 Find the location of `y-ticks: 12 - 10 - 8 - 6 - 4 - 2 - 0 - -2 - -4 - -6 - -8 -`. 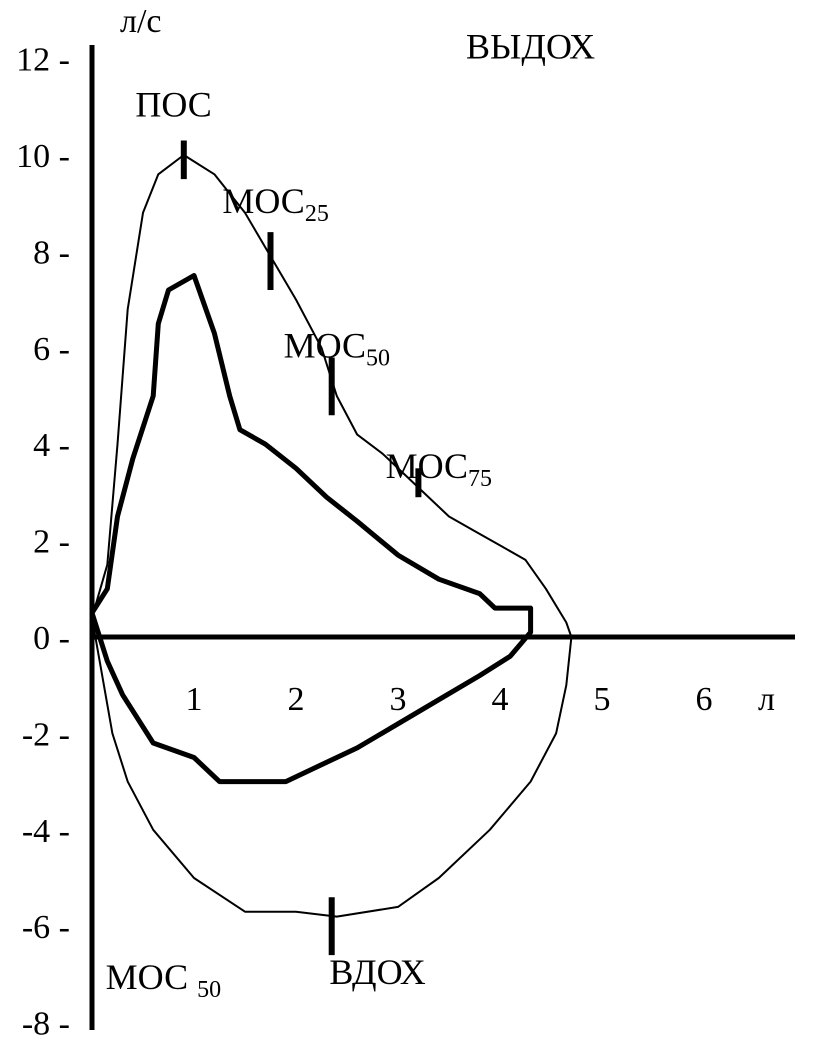

y-ticks: 12 - 10 - 8 - 6 - 4 - 2 - 0 - -2 - -4 - -6 - -8 - is located at coordinates (43, 542).